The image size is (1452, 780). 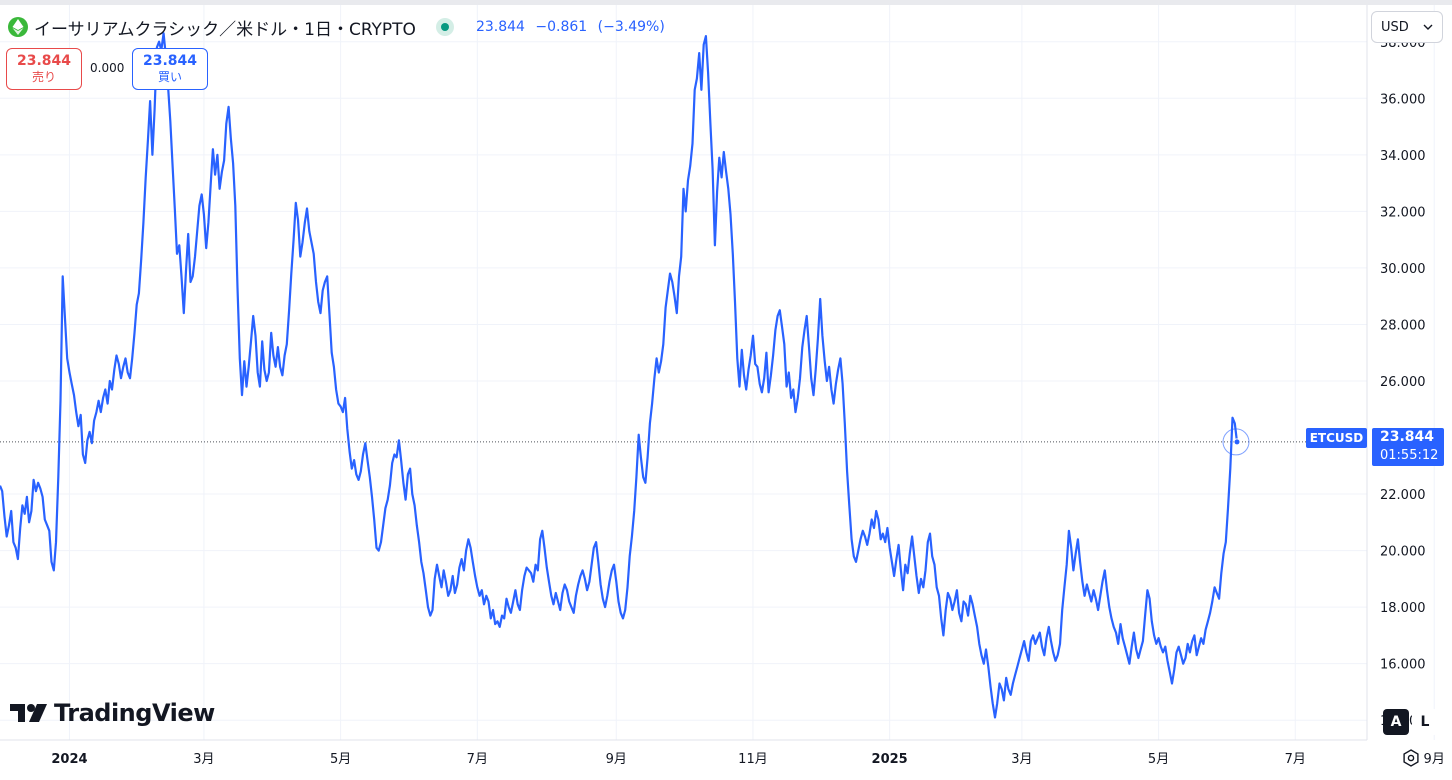 I want to click on buy-button: 23.844 買い, so click(x=170, y=69).